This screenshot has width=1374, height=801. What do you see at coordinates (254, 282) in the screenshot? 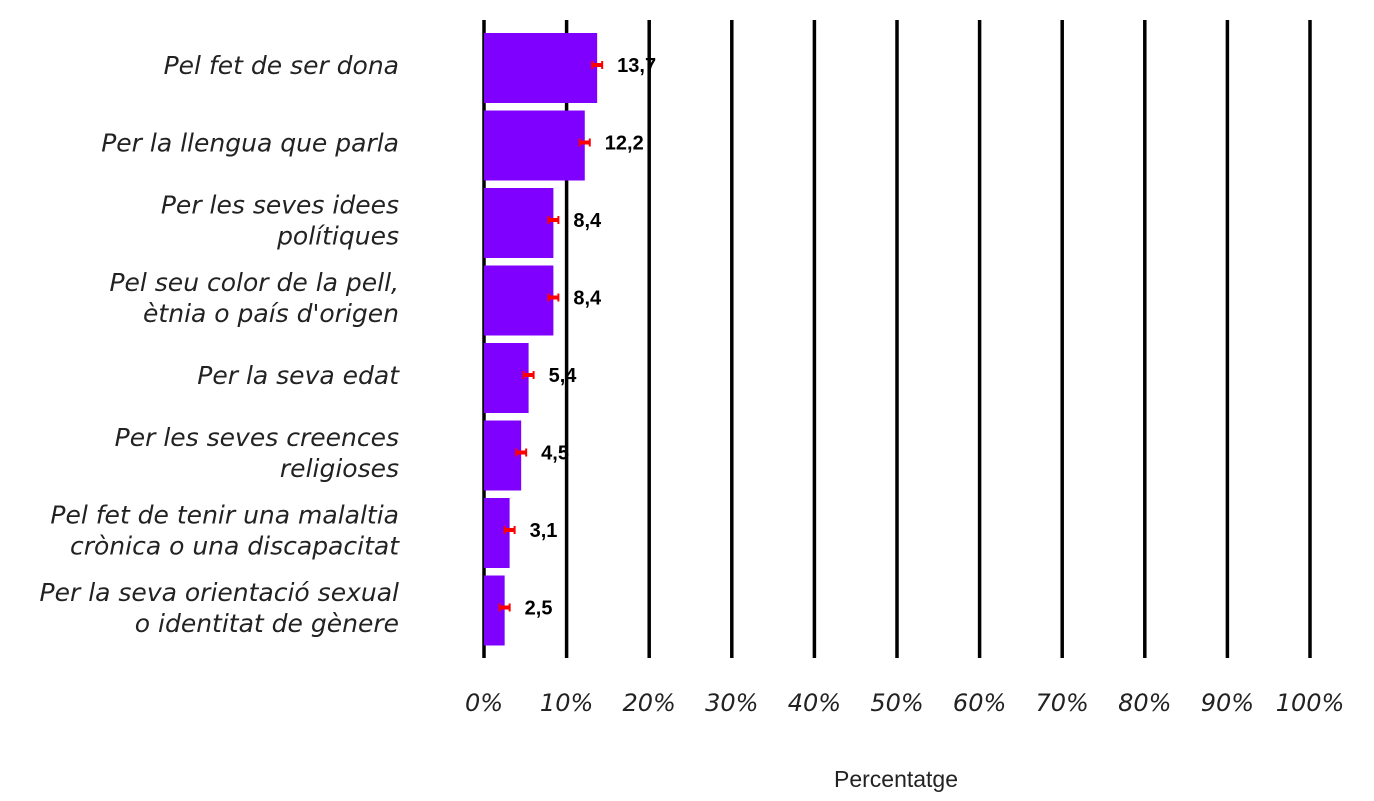
I see `category-label-line: Pel seu color de la pell,` at bounding box center [254, 282].